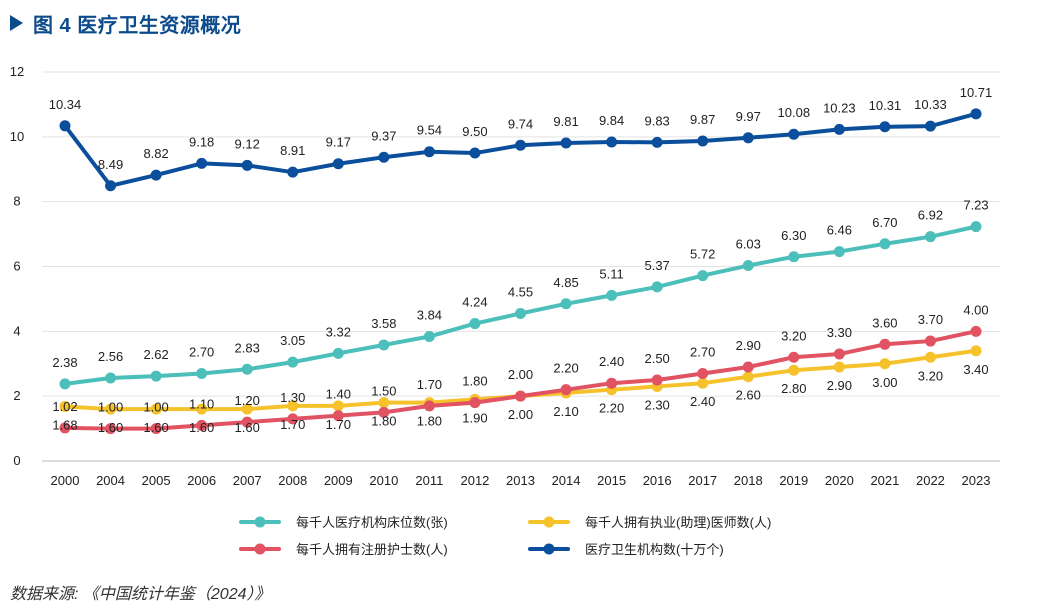 The image size is (1038, 612). Describe the element at coordinates (429, 130) in the screenshot. I see `data-label: 9.54` at that location.